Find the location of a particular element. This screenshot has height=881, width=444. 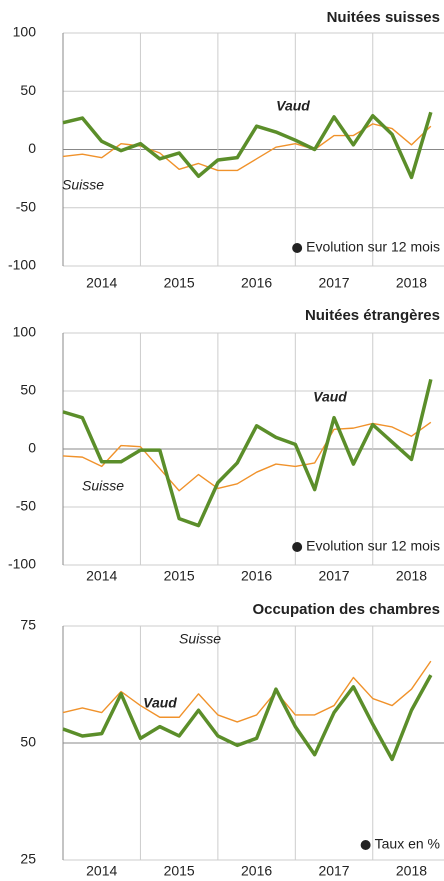

y-tick-label: 75 is located at coordinates (28, 625).